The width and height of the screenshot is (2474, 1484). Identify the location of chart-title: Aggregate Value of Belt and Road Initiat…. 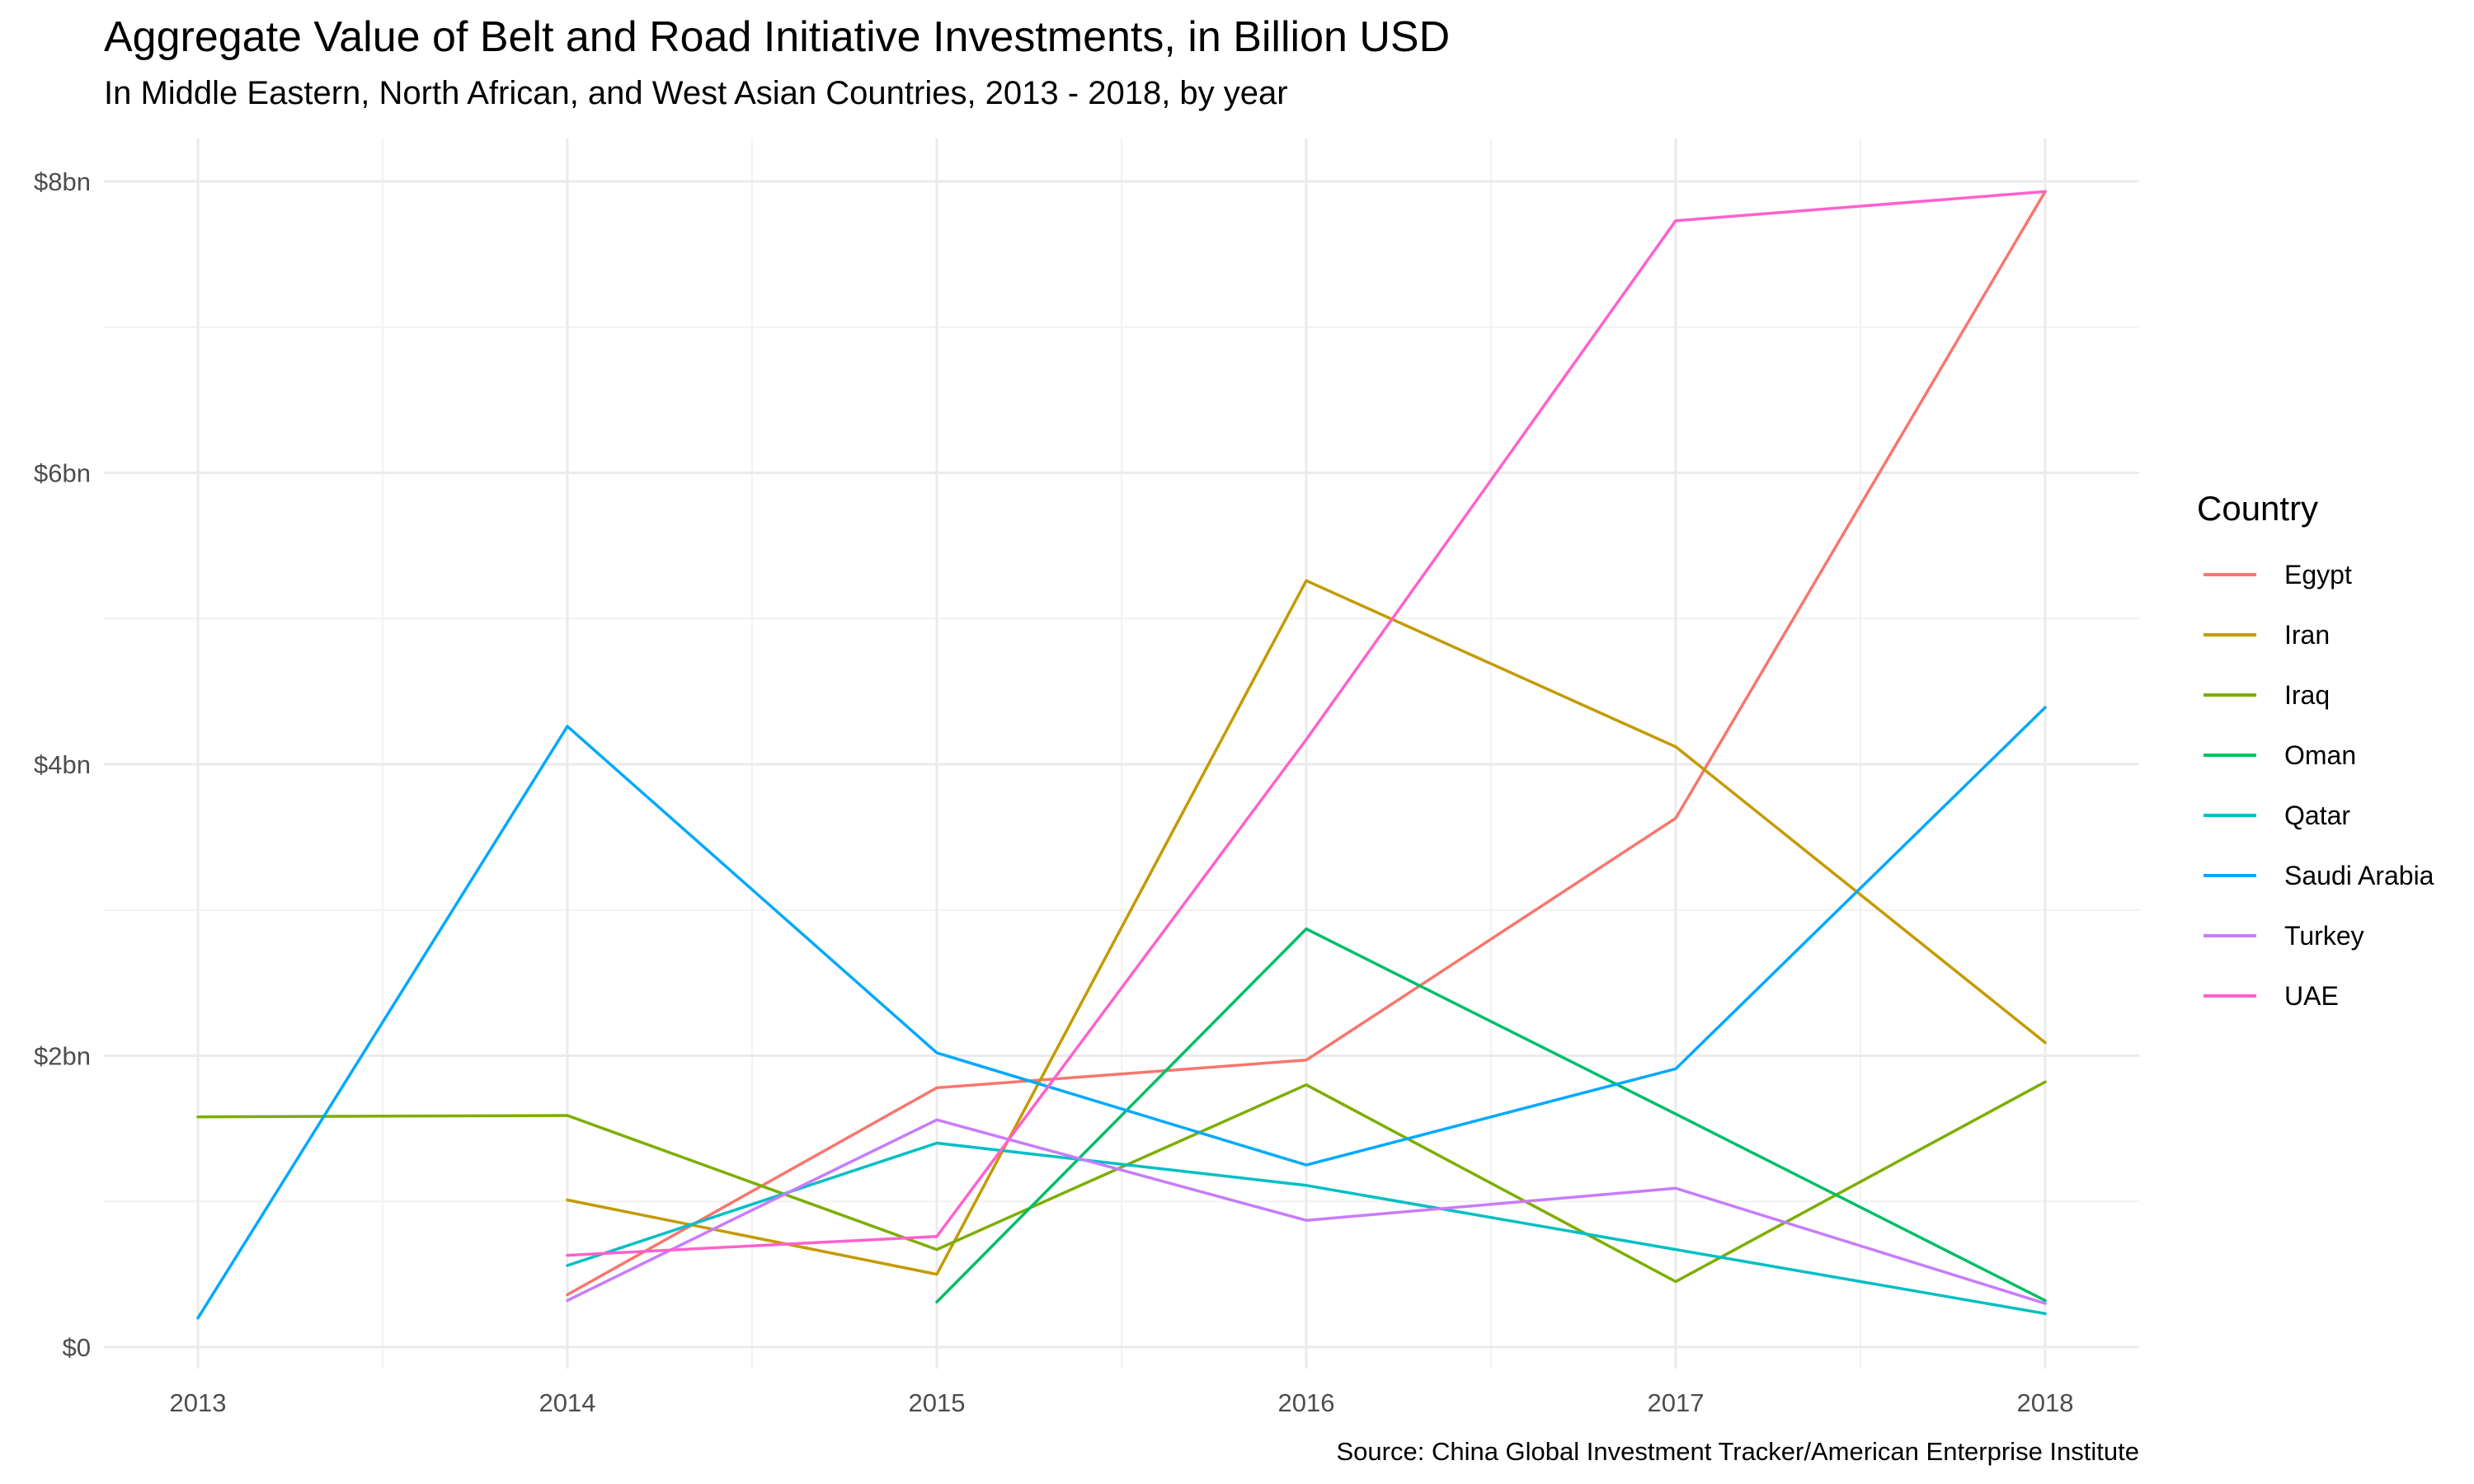
(777, 37).